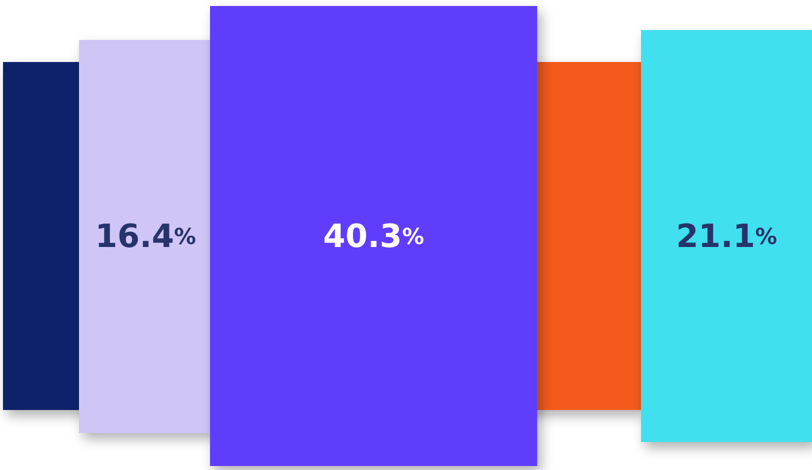  Describe the element at coordinates (145, 235) in the screenshot. I see `data-label: 16.4%` at that location.